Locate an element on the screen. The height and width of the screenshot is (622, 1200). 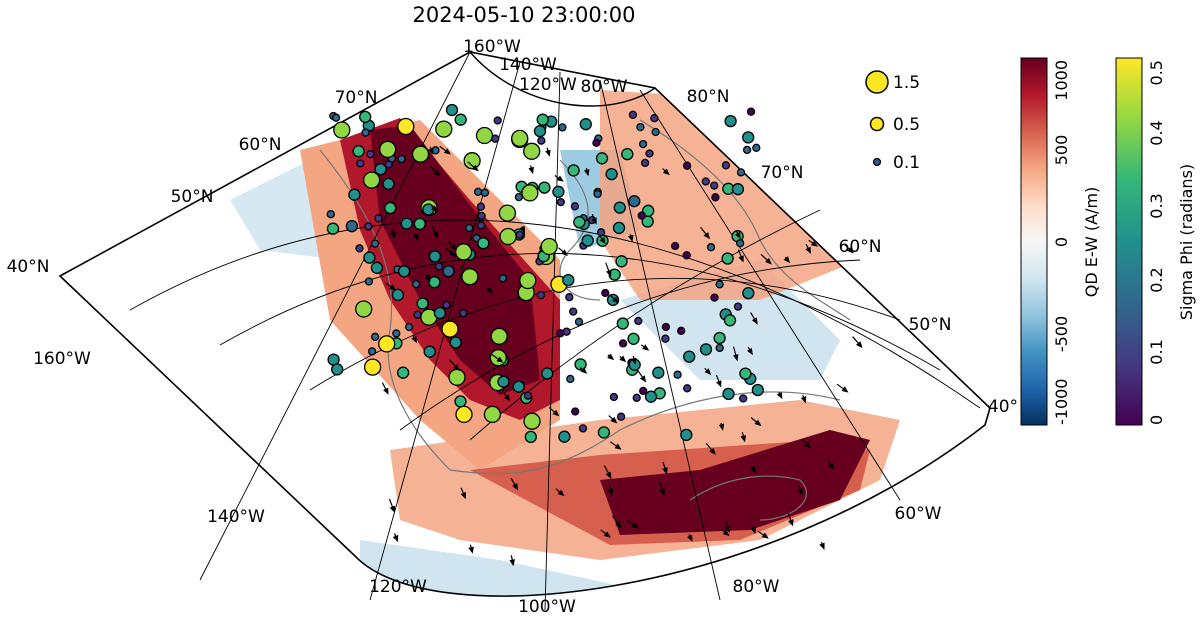
qd-tick-1: 500 is located at coordinates (1061, 150).